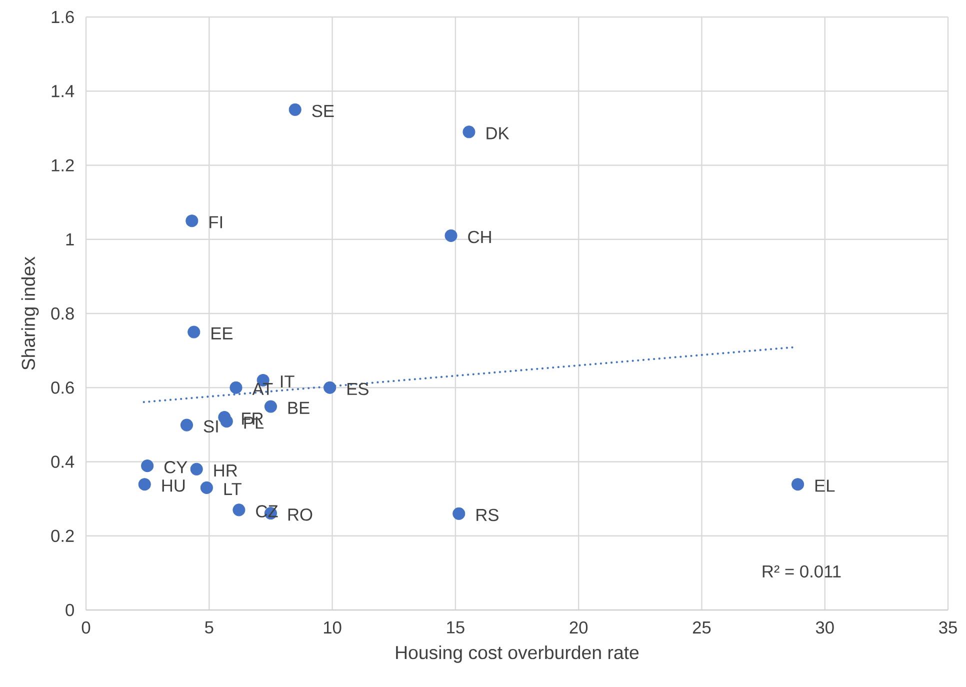 This screenshot has height=687, width=966. What do you see at coordinates (358, 389) in the screenshot?
I see `annotation: ES` at bounding box center [358, 389].